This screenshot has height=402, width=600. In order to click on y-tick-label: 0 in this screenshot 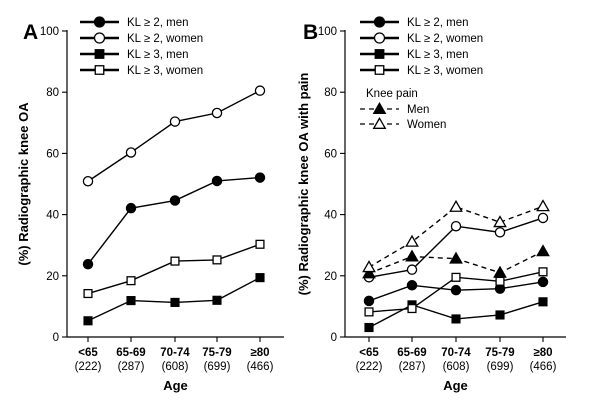, I will do `click(56, 338)`.